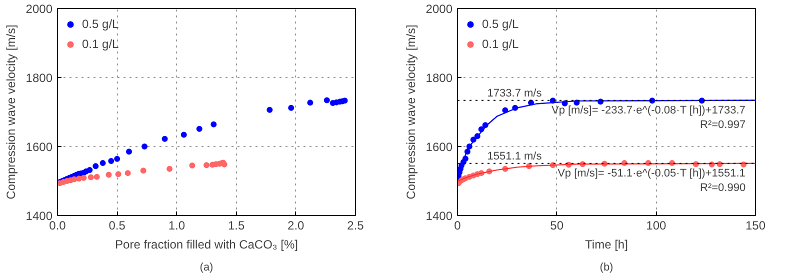 The image size is (800, 278). What do you see at coordinates (355, 225) in the screenshot?
I see `x-tick-label: 2.5` at bounding box center [355, 225].